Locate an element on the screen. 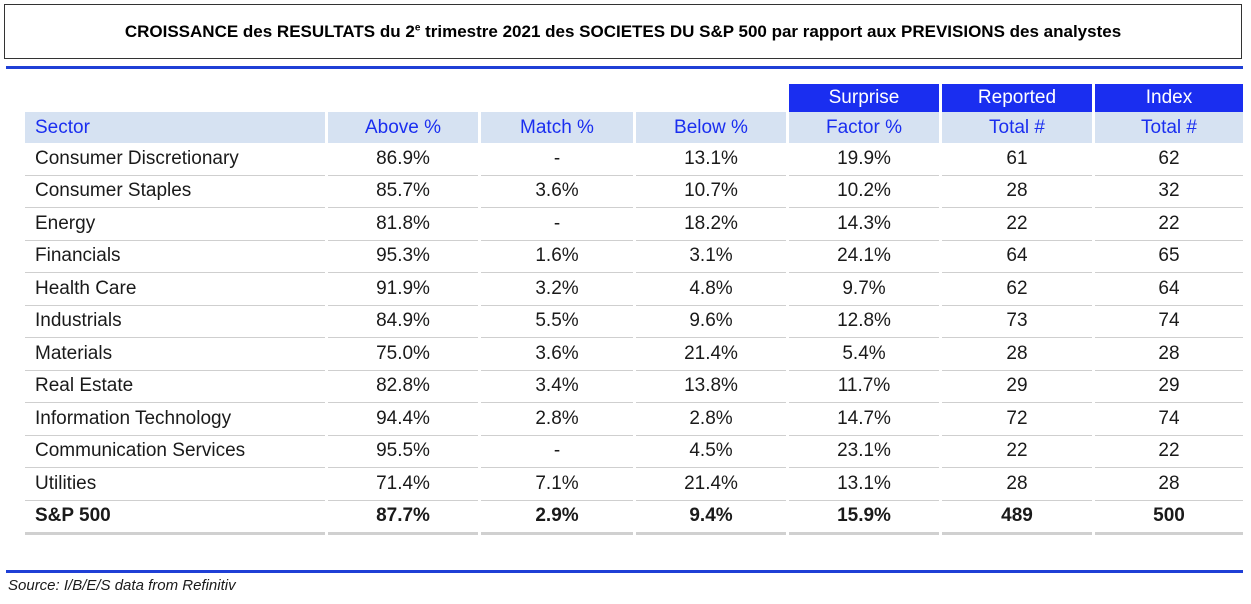 Image resolution: width=1251 pixels, height=604 pixels. column-header: Match % is located at coordinates (557, 127).